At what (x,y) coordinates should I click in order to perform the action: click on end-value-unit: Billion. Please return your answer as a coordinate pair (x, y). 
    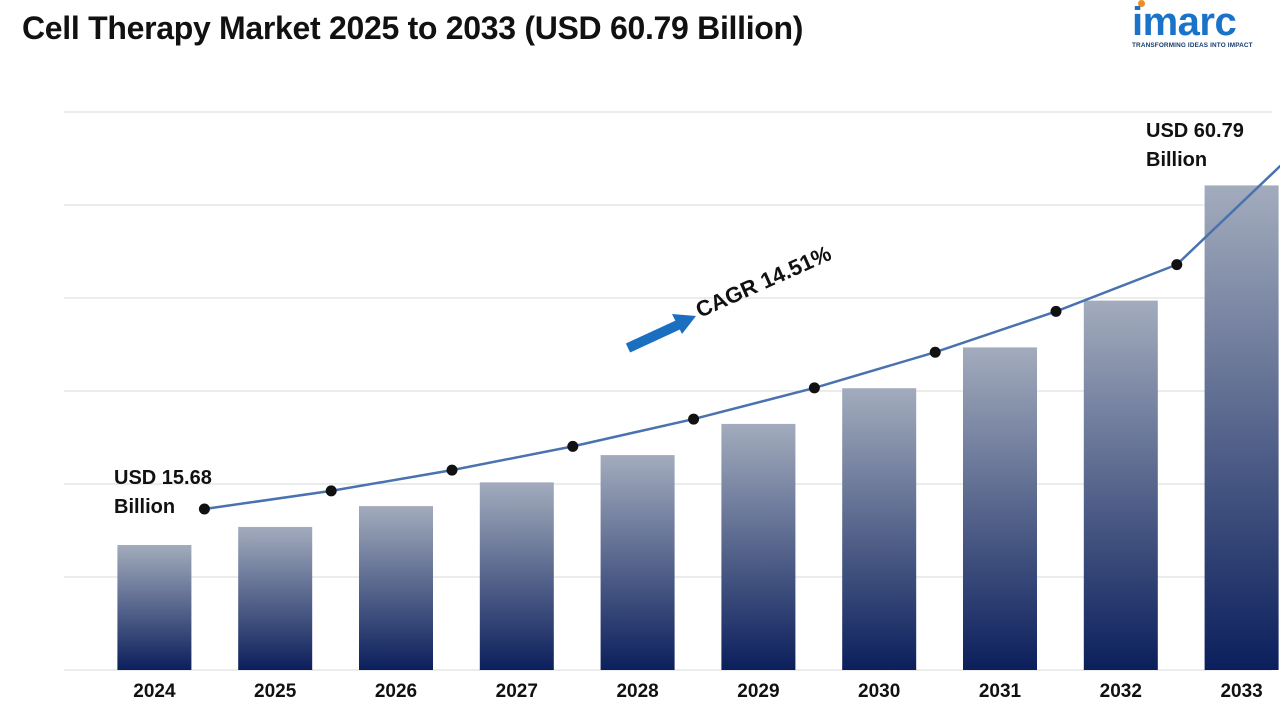
    Looking at the image, I should click on (1176, 160).